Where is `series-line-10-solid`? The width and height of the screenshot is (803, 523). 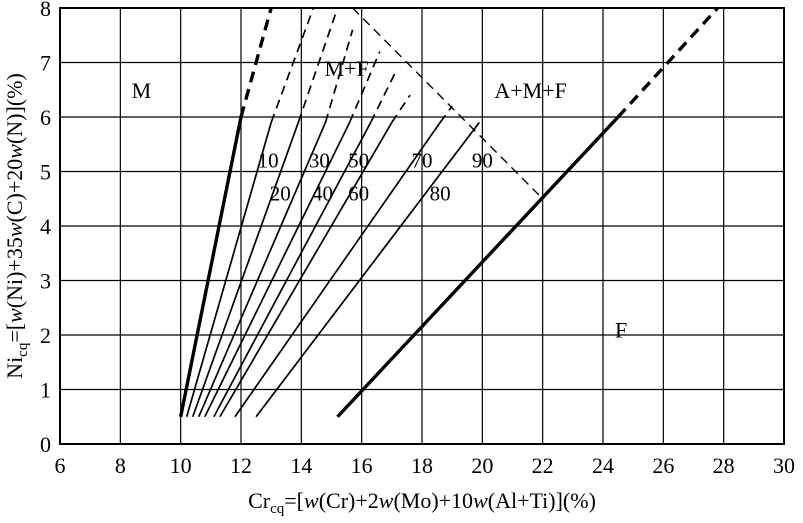
series-line-10-solid is located at coordinates (228, 269).